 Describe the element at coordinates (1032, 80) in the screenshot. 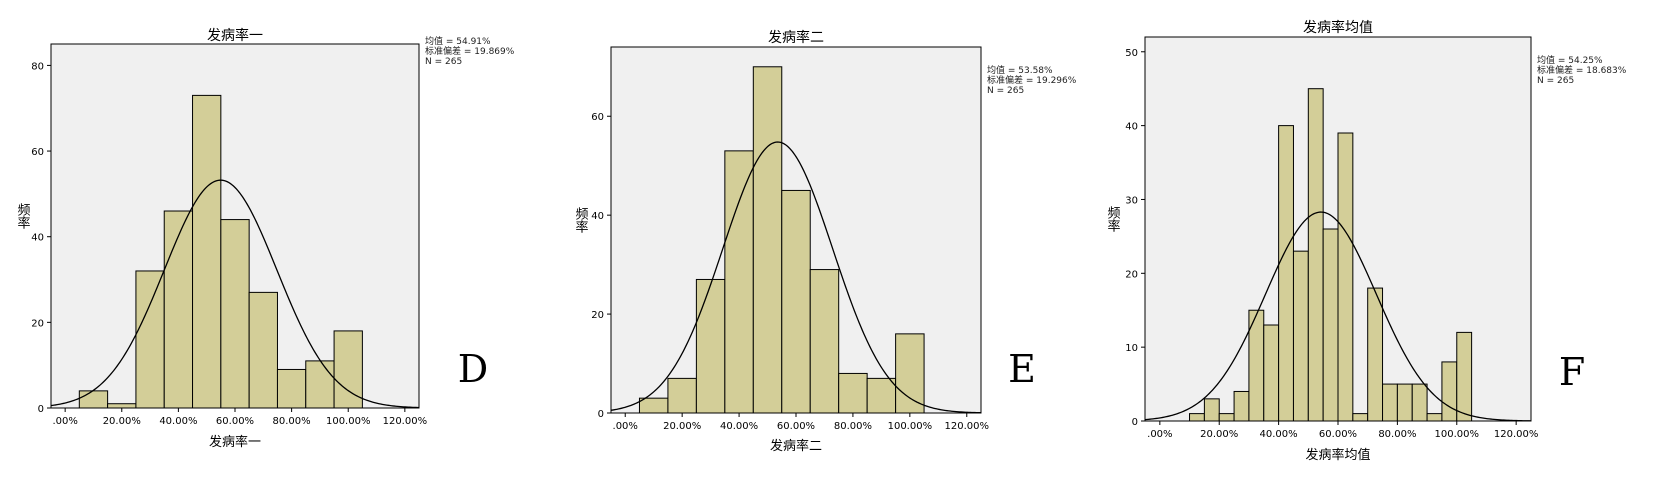

I see `stats-line: 标准偏差 = 19.296%` at that location.